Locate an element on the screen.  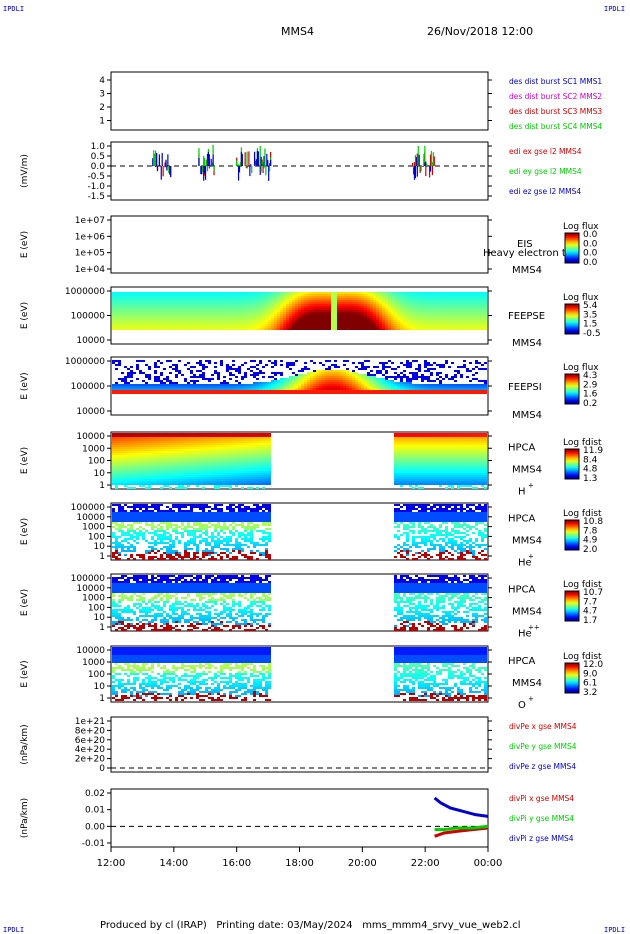
hpca-h-ytick-label: 10 is located at coordinates (100, 474).